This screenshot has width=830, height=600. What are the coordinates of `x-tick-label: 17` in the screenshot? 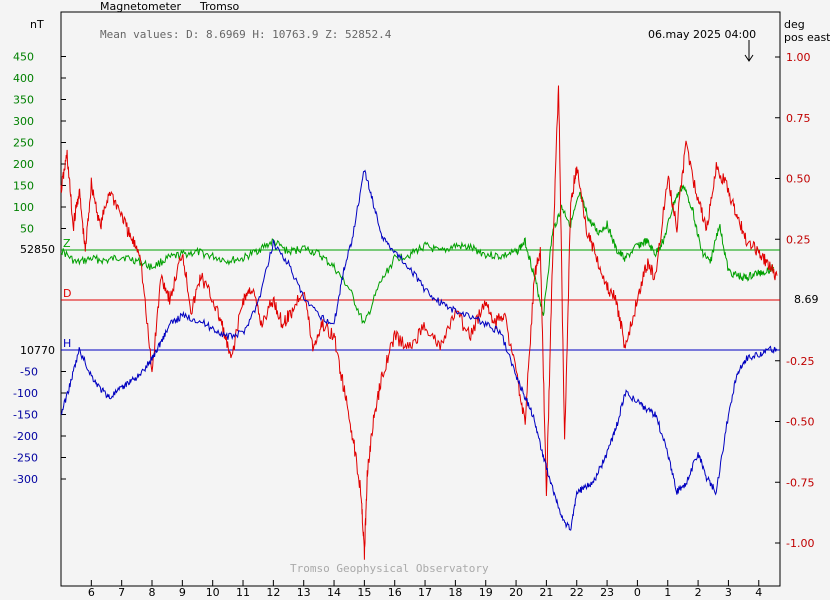 It's located at (425, 592).